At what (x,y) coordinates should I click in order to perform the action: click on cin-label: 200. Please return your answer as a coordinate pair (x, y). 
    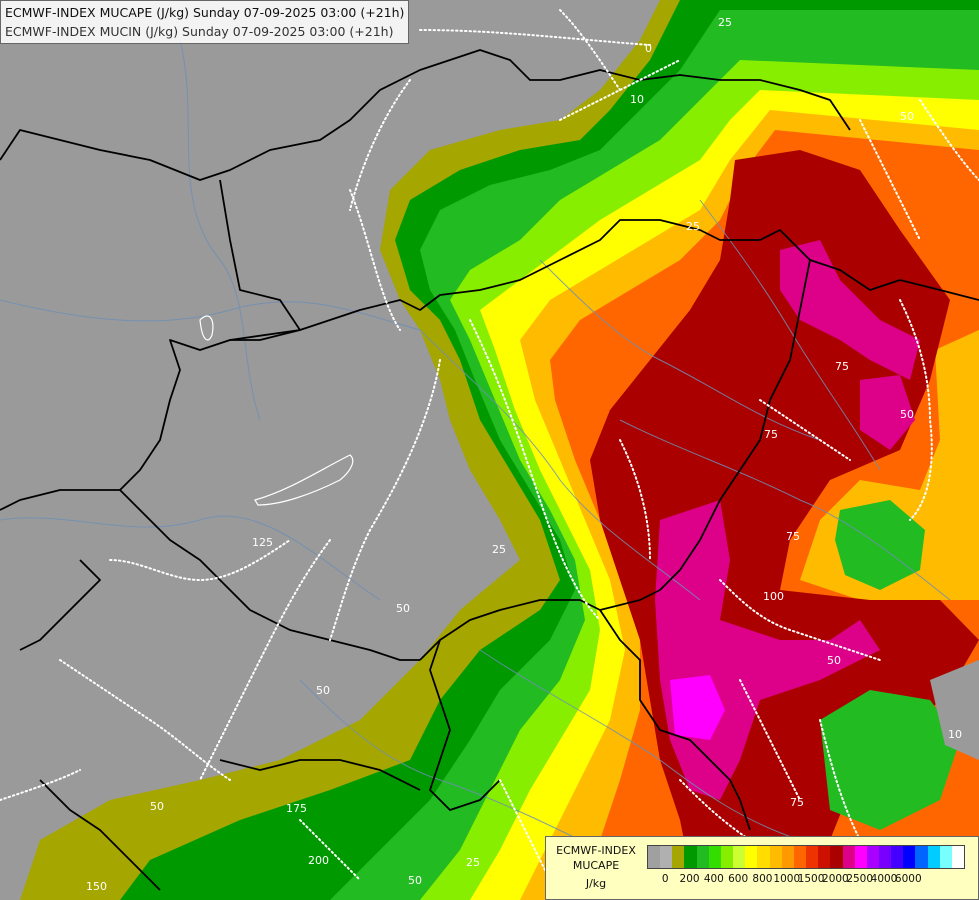
    Looking at the image, I should click on (318, 860).